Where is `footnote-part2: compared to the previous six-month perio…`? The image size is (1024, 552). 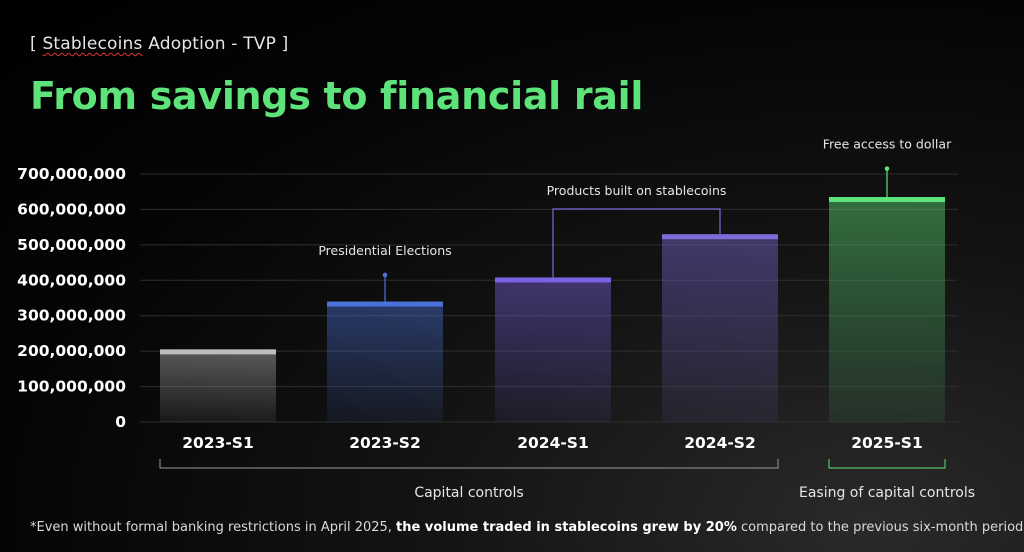 footnote-part2: compared to the previous six-month perio… is located at coordinates (880, 527).